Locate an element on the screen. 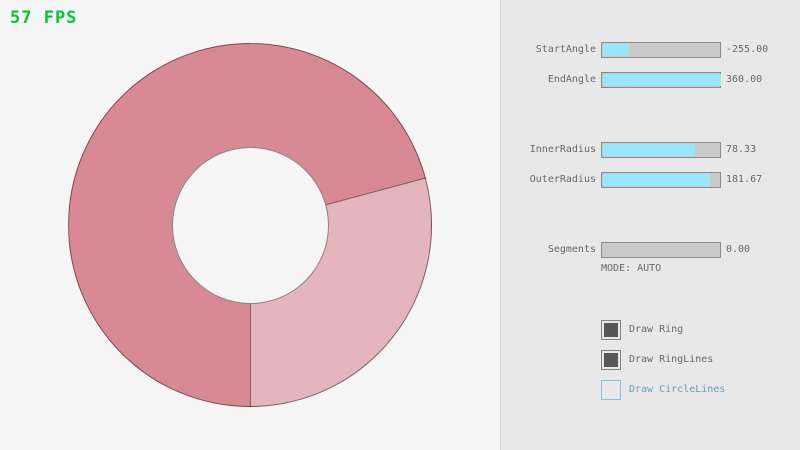 This screenshot has width=800, height=450. slider-innerradius-label: InnerRadius is located at coordinates (562, 149).